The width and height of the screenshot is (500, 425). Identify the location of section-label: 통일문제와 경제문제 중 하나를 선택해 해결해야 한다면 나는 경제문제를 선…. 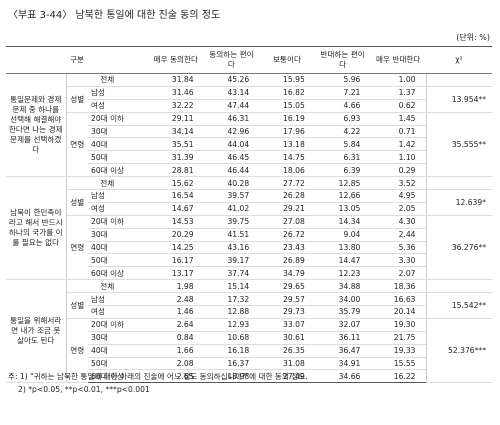
(36, 125).